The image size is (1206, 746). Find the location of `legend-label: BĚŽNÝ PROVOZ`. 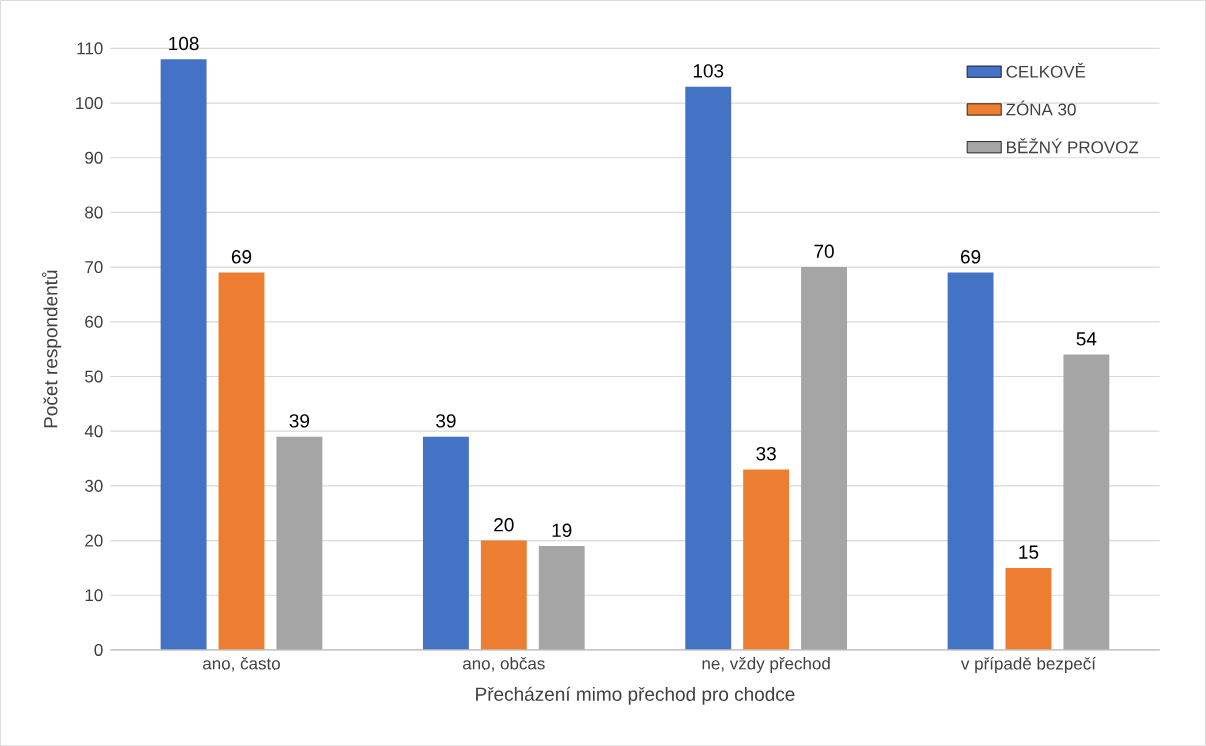

legend-label: BĚŽNÝ PROVOZ is located at coordinates (1073, 146).